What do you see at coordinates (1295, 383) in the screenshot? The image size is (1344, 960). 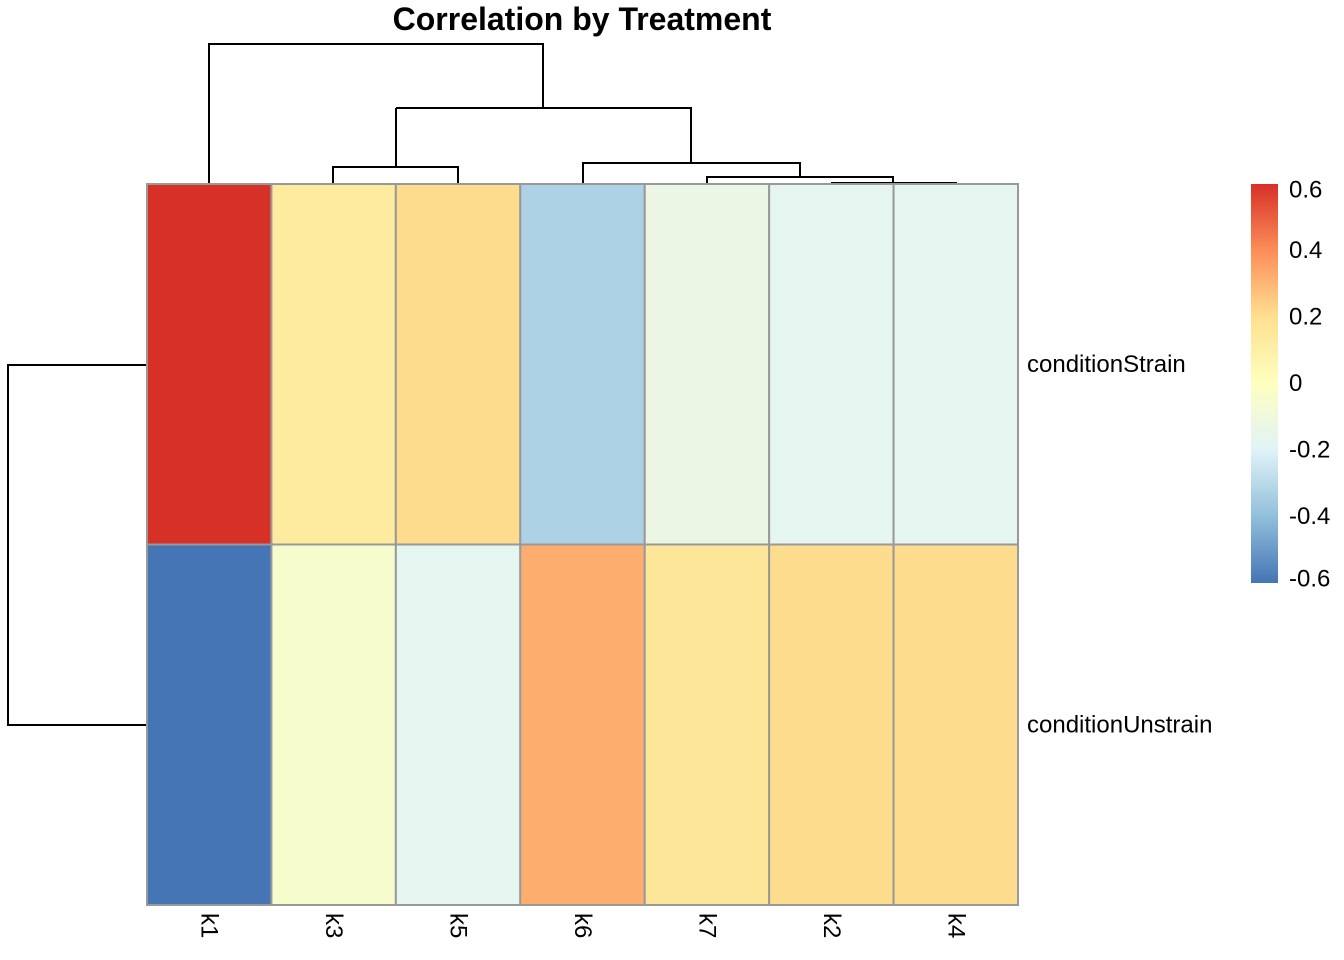 I see `color-legend-tick-label: 0` at bounding box center [1295, 383].